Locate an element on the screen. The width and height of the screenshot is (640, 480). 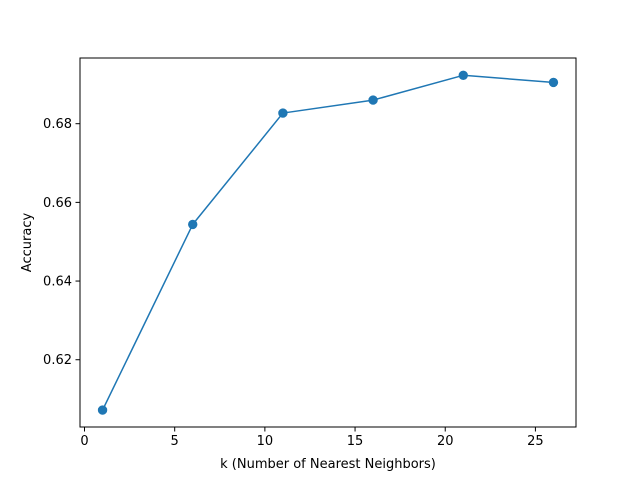
y-tick-label: 0.68 is located at coordinates (57, 124).